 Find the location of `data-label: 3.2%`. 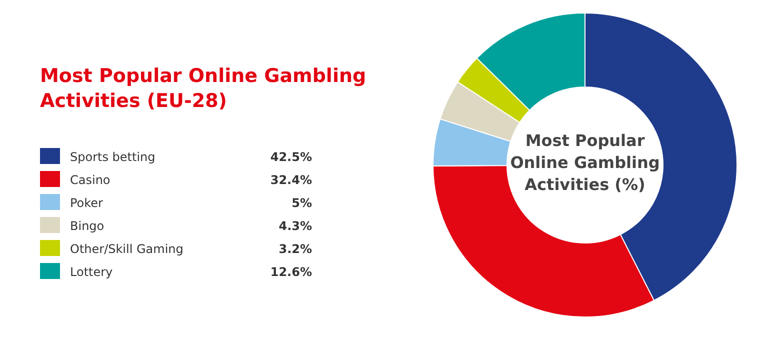

data-label: 3.2% is located at coordinates (295, 249).